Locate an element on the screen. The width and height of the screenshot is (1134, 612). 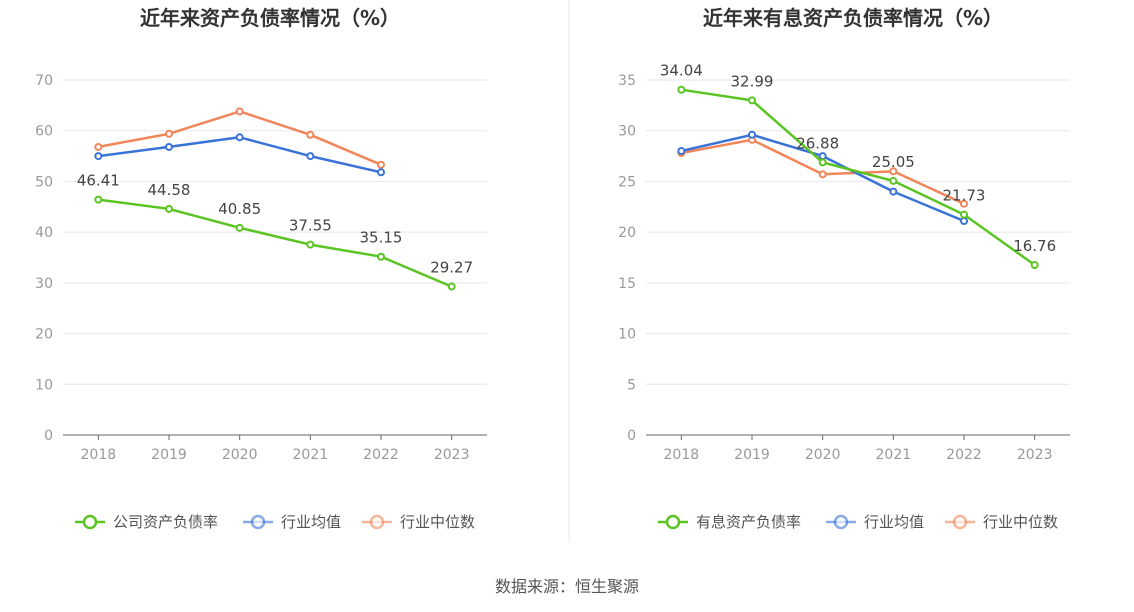
ib-debt-data-label: 16.76 is located at coordinates (1034, 246).